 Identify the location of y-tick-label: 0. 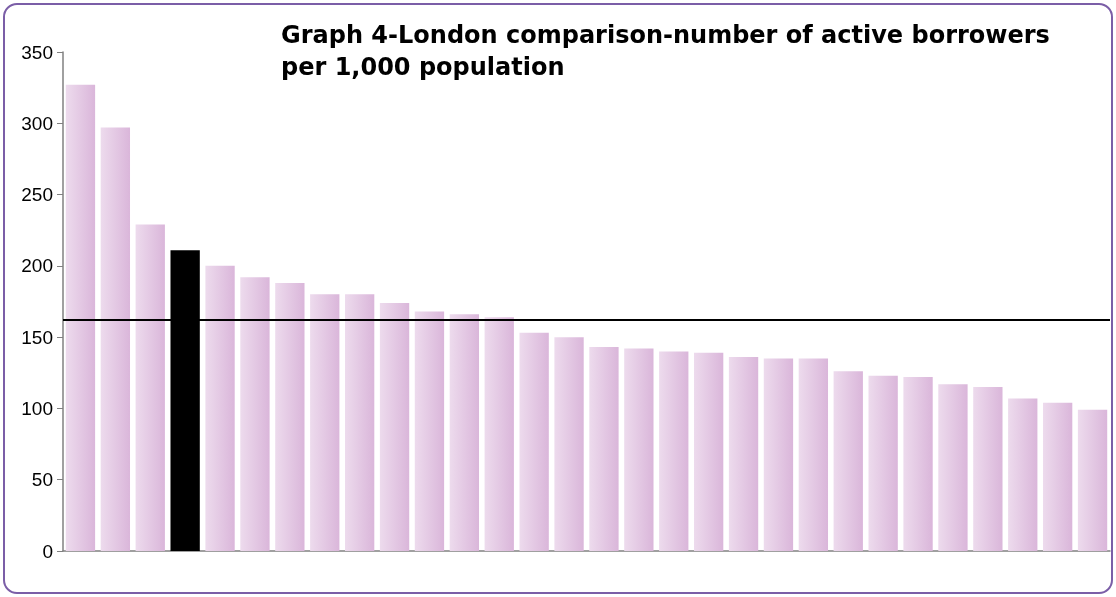
(47, 551).